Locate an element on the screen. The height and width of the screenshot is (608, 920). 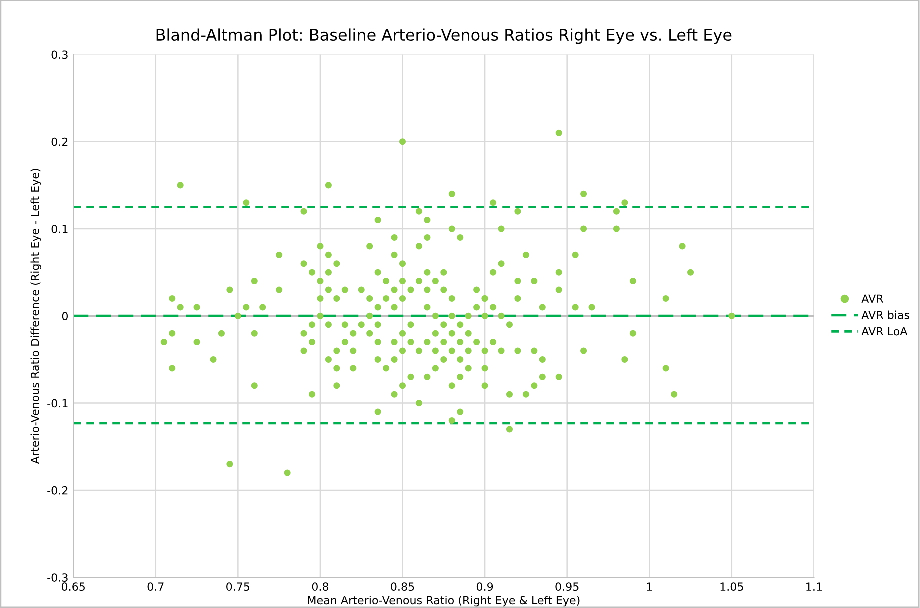
legend-label: AVR LoA is located at coordinates (885, 331).